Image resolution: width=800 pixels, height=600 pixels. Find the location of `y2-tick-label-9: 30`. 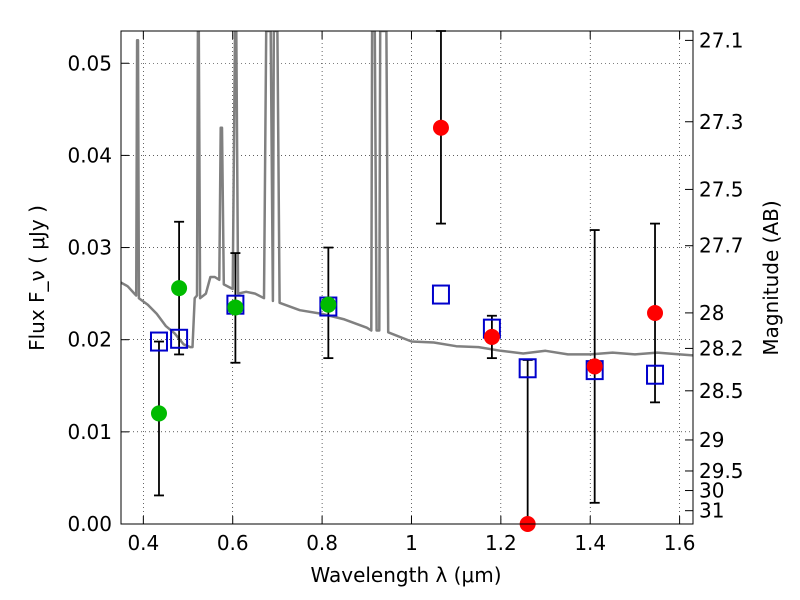

y2-tick-label-9: 30 is located at coordinates (711, 491).